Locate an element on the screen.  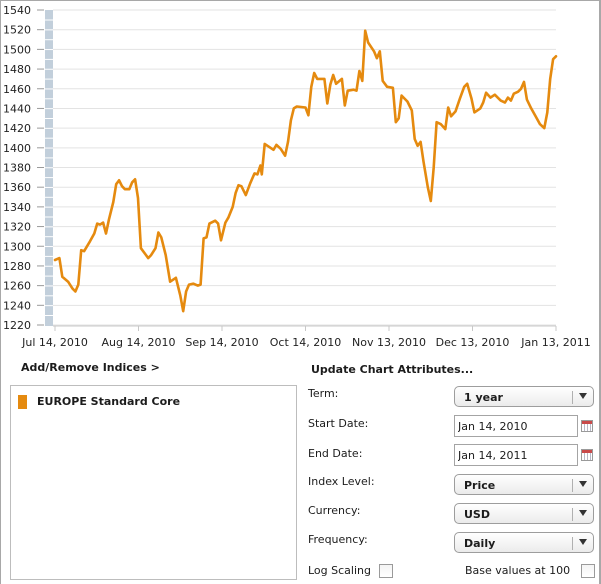
frame-right-border is located at coordinates (600, 292).